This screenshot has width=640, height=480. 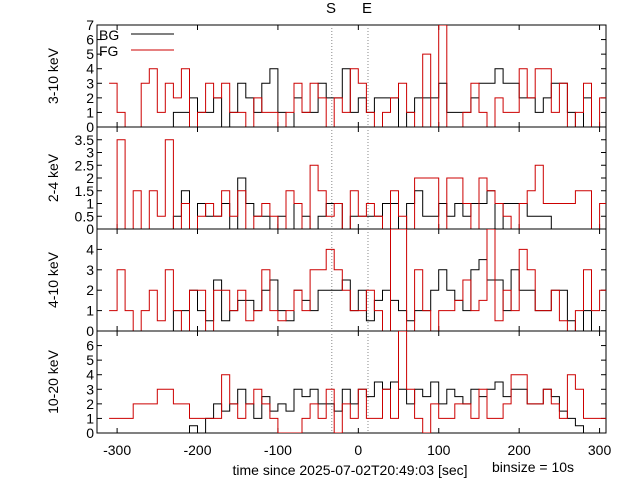 What do you see at coordinates (85, 165) in the screenshot?
I see `y-tick-label: 2.5` at bounding box center [85, 165].